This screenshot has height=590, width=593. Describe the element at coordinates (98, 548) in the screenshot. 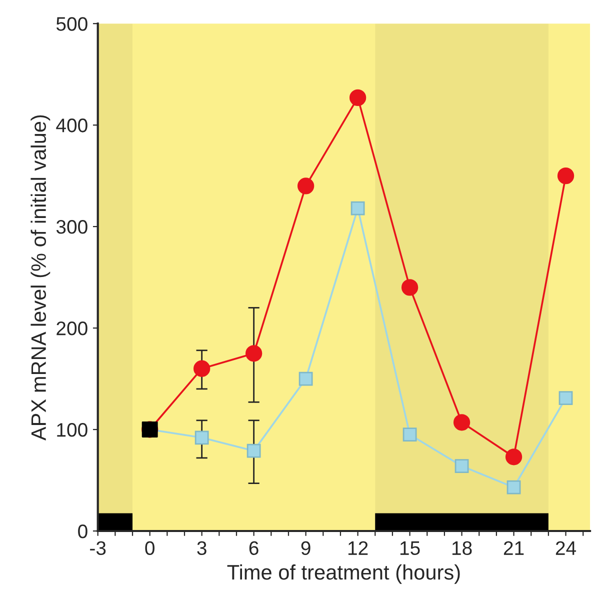

I see `x-tick-label: -3` at that location.